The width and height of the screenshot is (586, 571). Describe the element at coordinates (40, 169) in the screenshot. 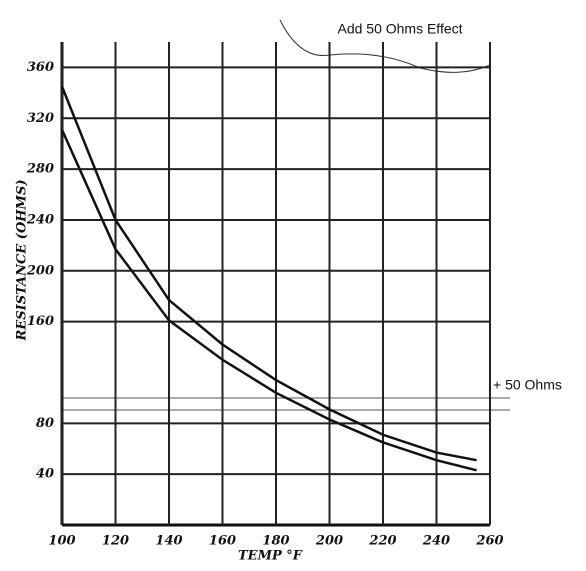

I see `y-tick-label: 280` at that location.